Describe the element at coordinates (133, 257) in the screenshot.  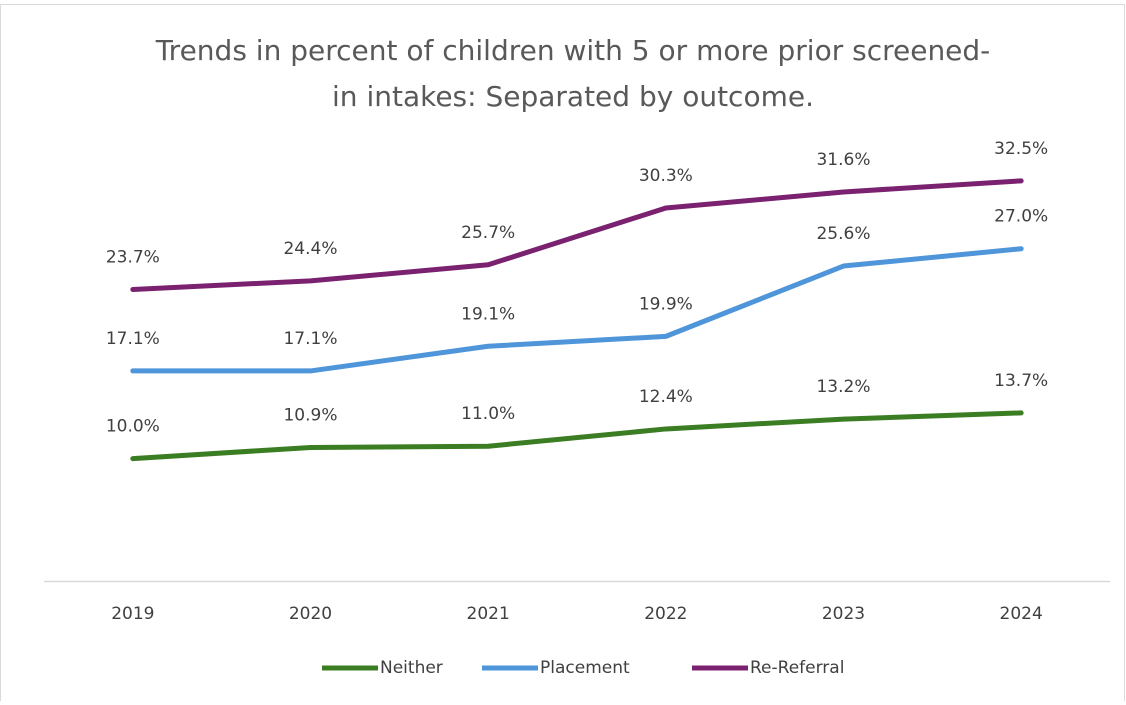
I see `data-label: 23.7%` at that location.